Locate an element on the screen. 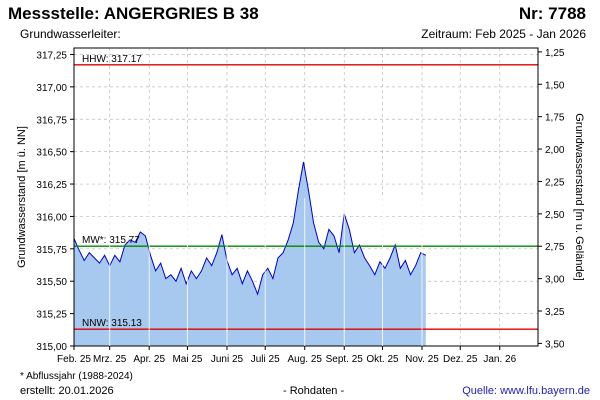 The width and height of the screenshot is (600, 400). y-right-tick-label: 2,50 is located at coordinates (555, 215).